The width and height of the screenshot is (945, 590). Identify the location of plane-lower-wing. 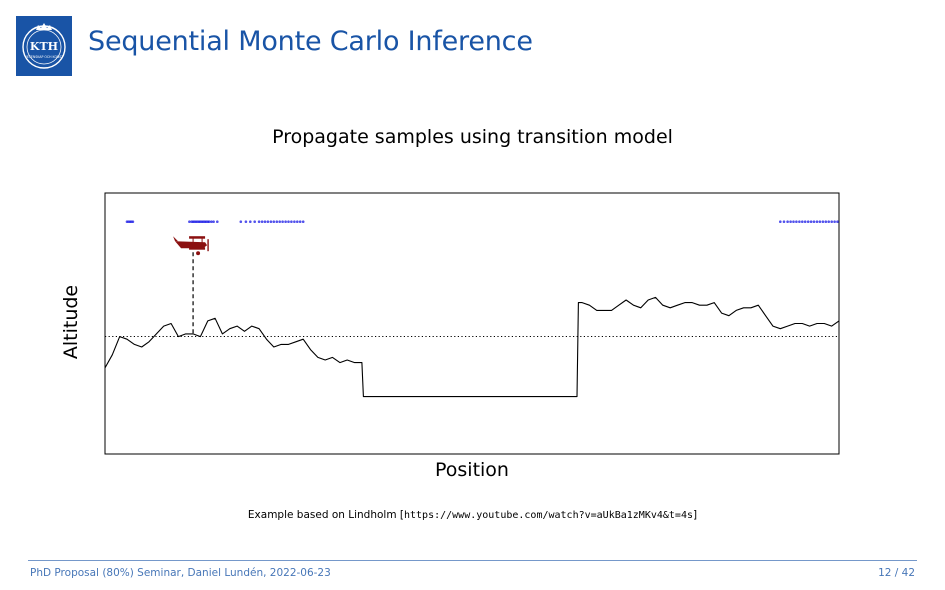
(197, 248).